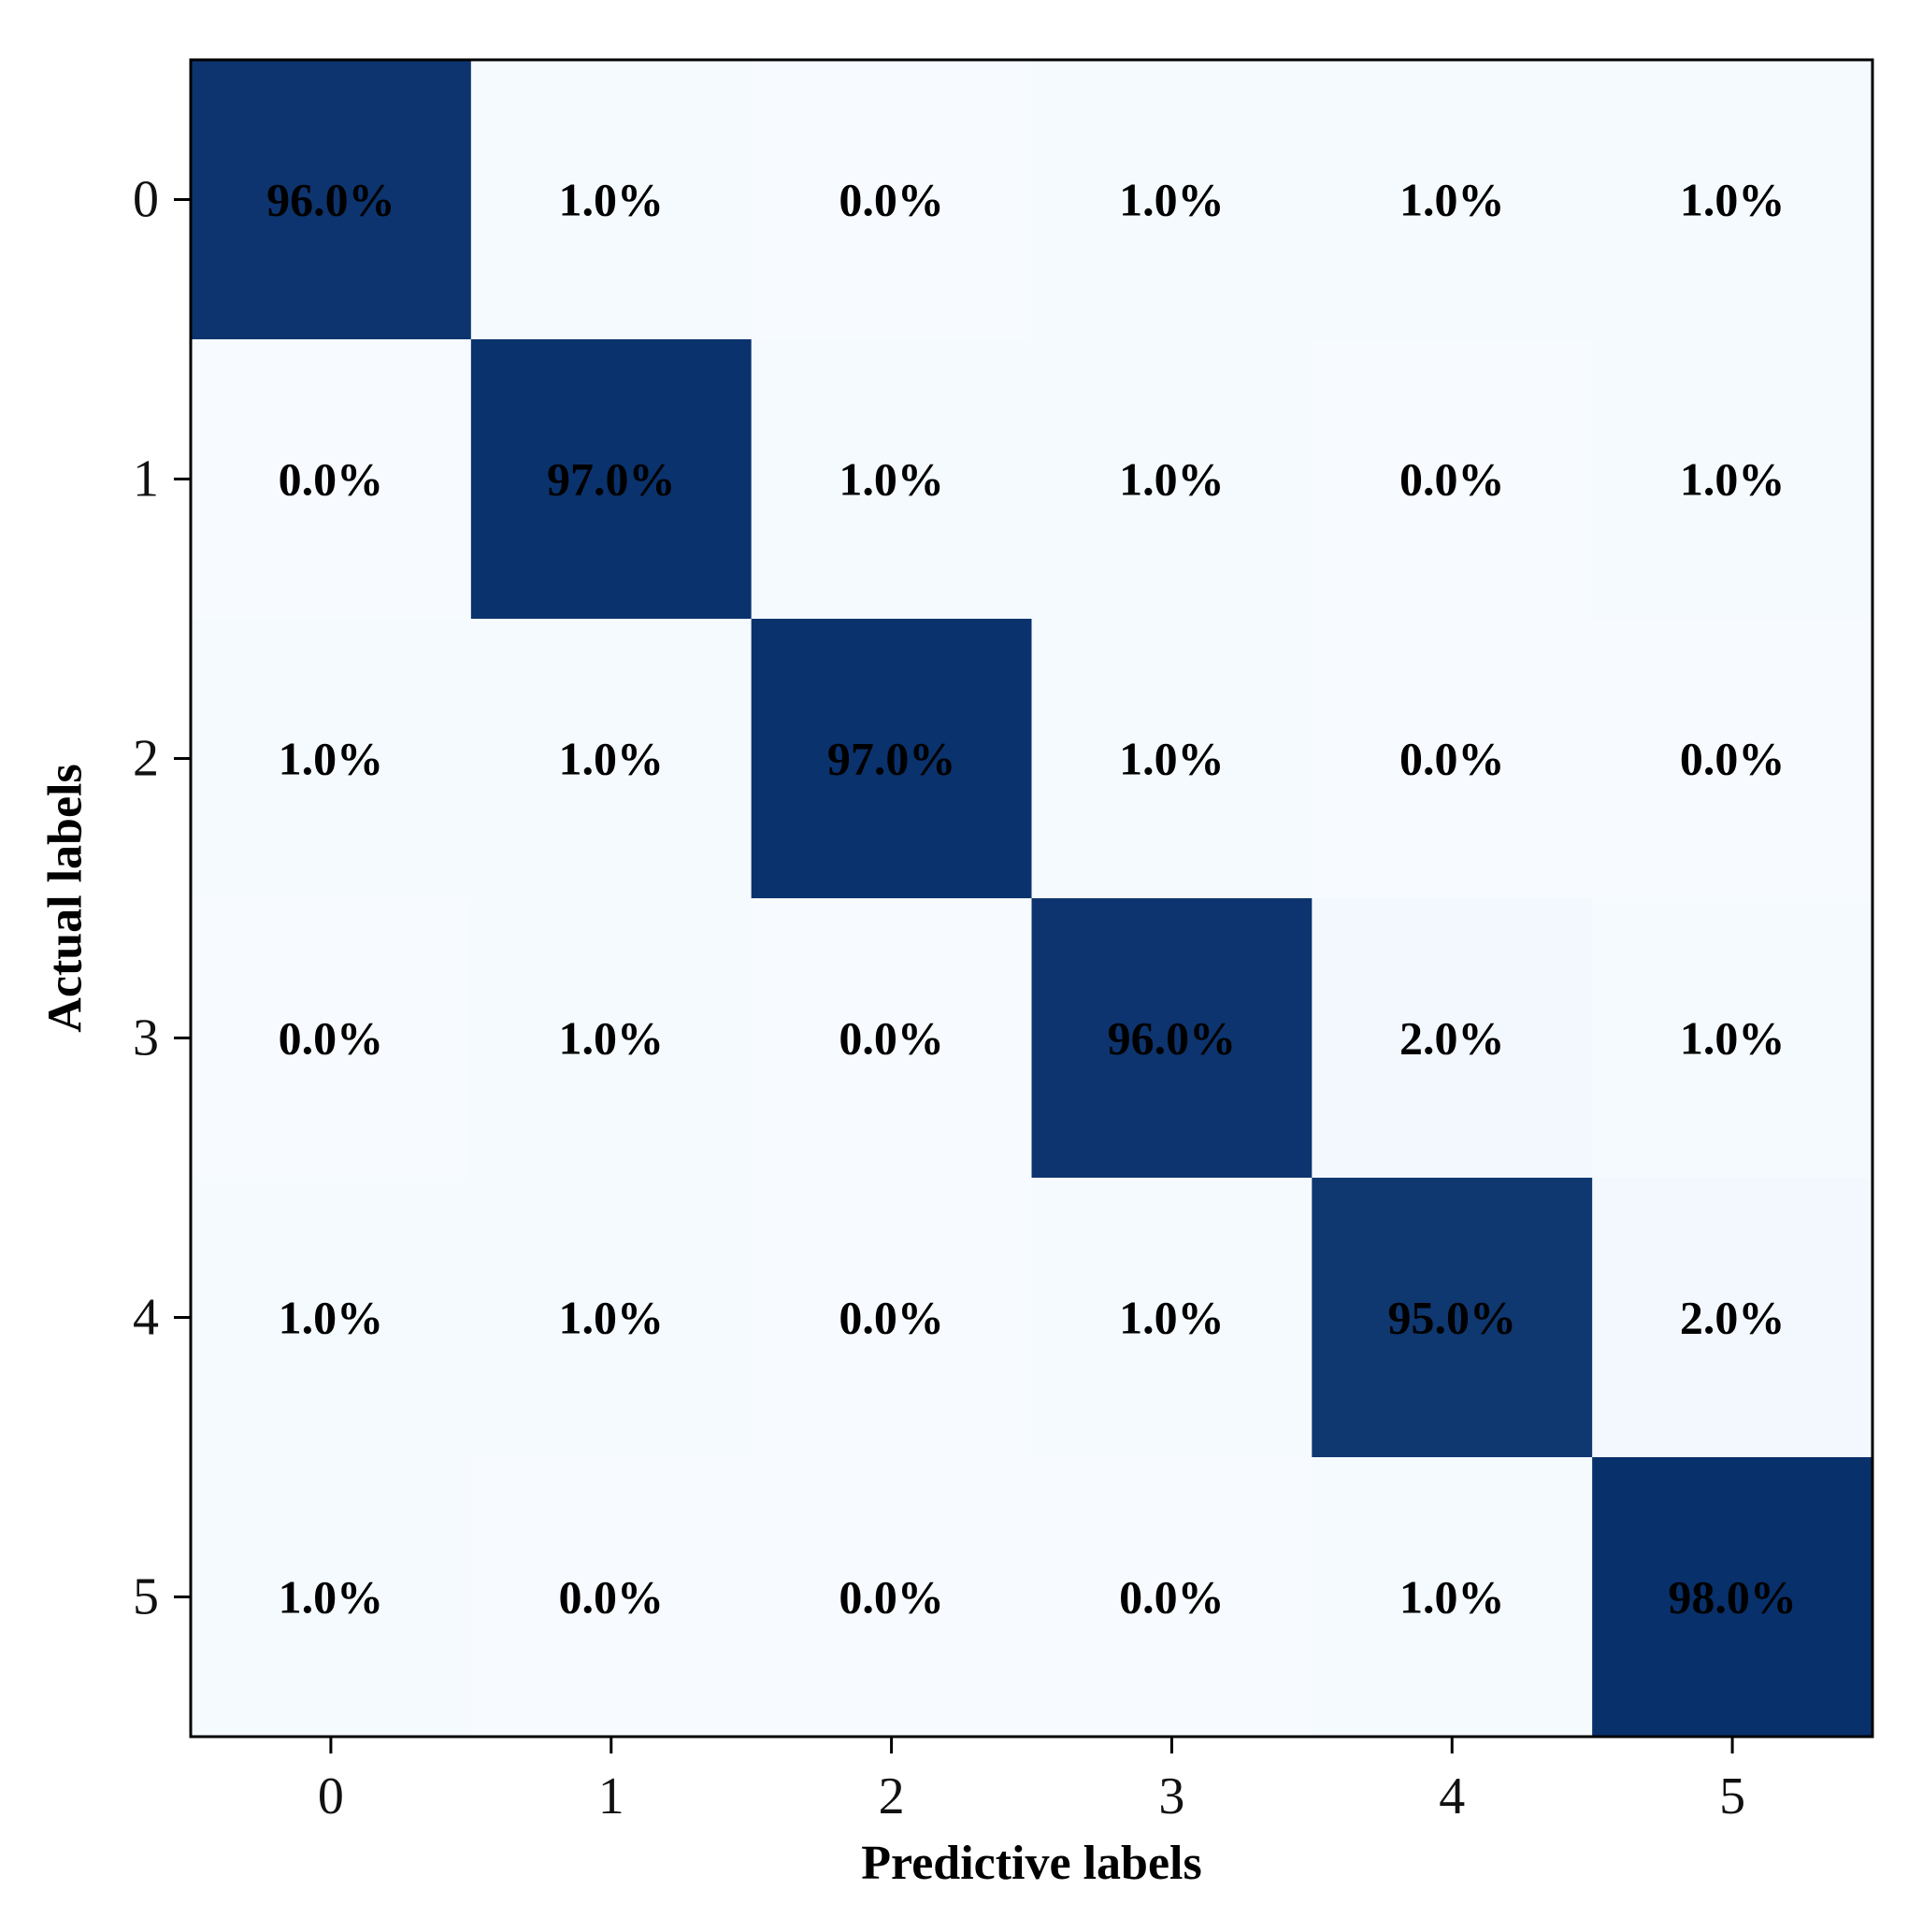  Describe the element at coordinates (1171, 1796) in the screenshot. I see `x-tick-label-3: 3` at that location.